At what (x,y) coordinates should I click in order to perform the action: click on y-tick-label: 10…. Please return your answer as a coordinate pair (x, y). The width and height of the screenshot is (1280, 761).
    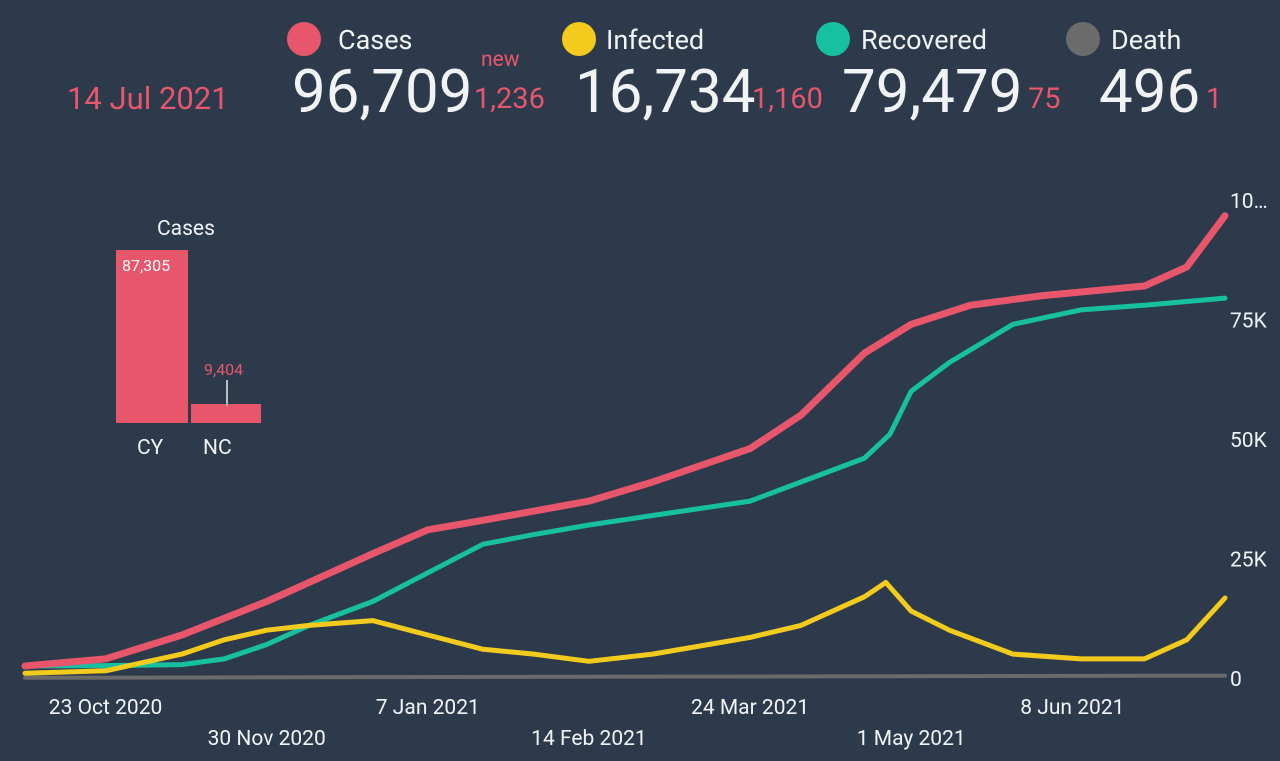
    Looking at the image, I should click on (1249, 202).